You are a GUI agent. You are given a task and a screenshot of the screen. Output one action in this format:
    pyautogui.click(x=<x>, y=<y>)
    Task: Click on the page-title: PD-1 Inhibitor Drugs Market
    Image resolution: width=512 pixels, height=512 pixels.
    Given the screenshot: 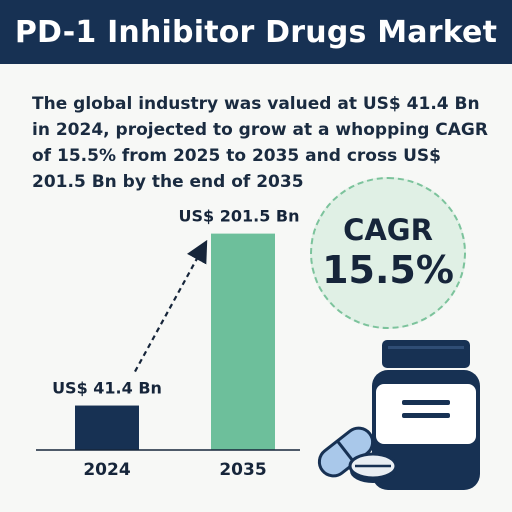 What is the action you would take?
    pyautogui.click(x=256, y=32)
    